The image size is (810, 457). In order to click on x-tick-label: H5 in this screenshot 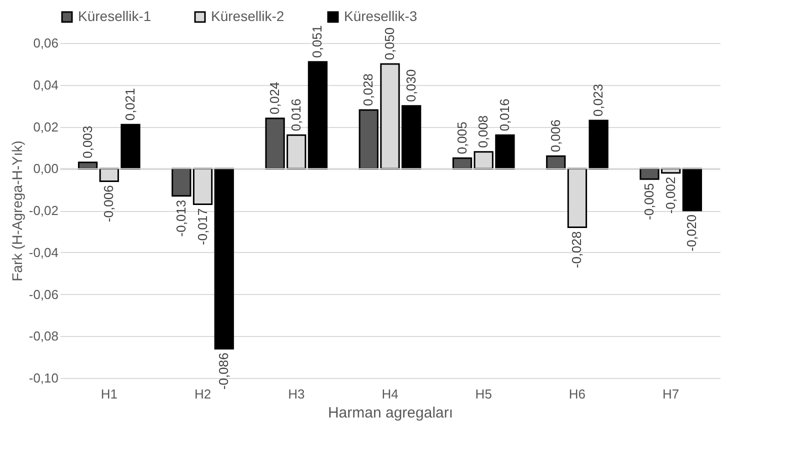, I will do `click(483, 394)`.